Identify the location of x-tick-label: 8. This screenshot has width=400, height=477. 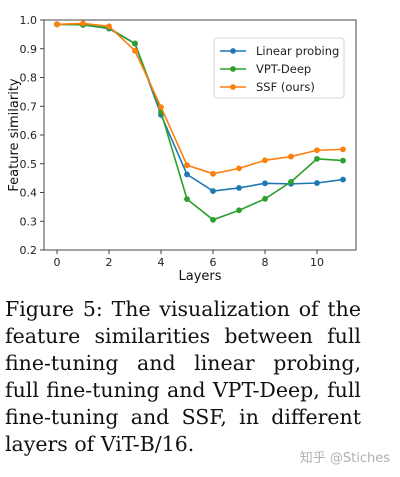
(265, 262).